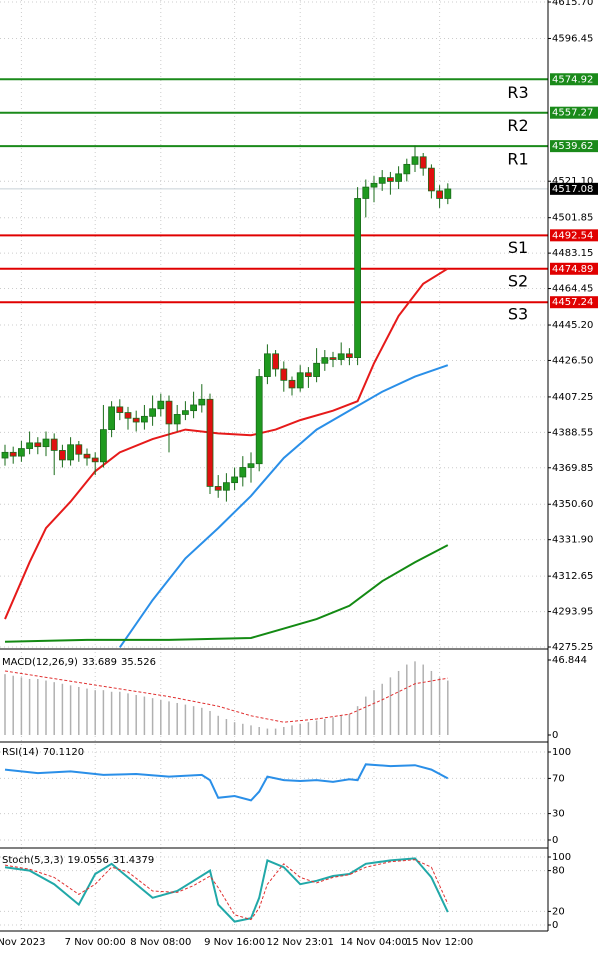  I want to click on y-tick-label: 4369.85, so click(572, 468).